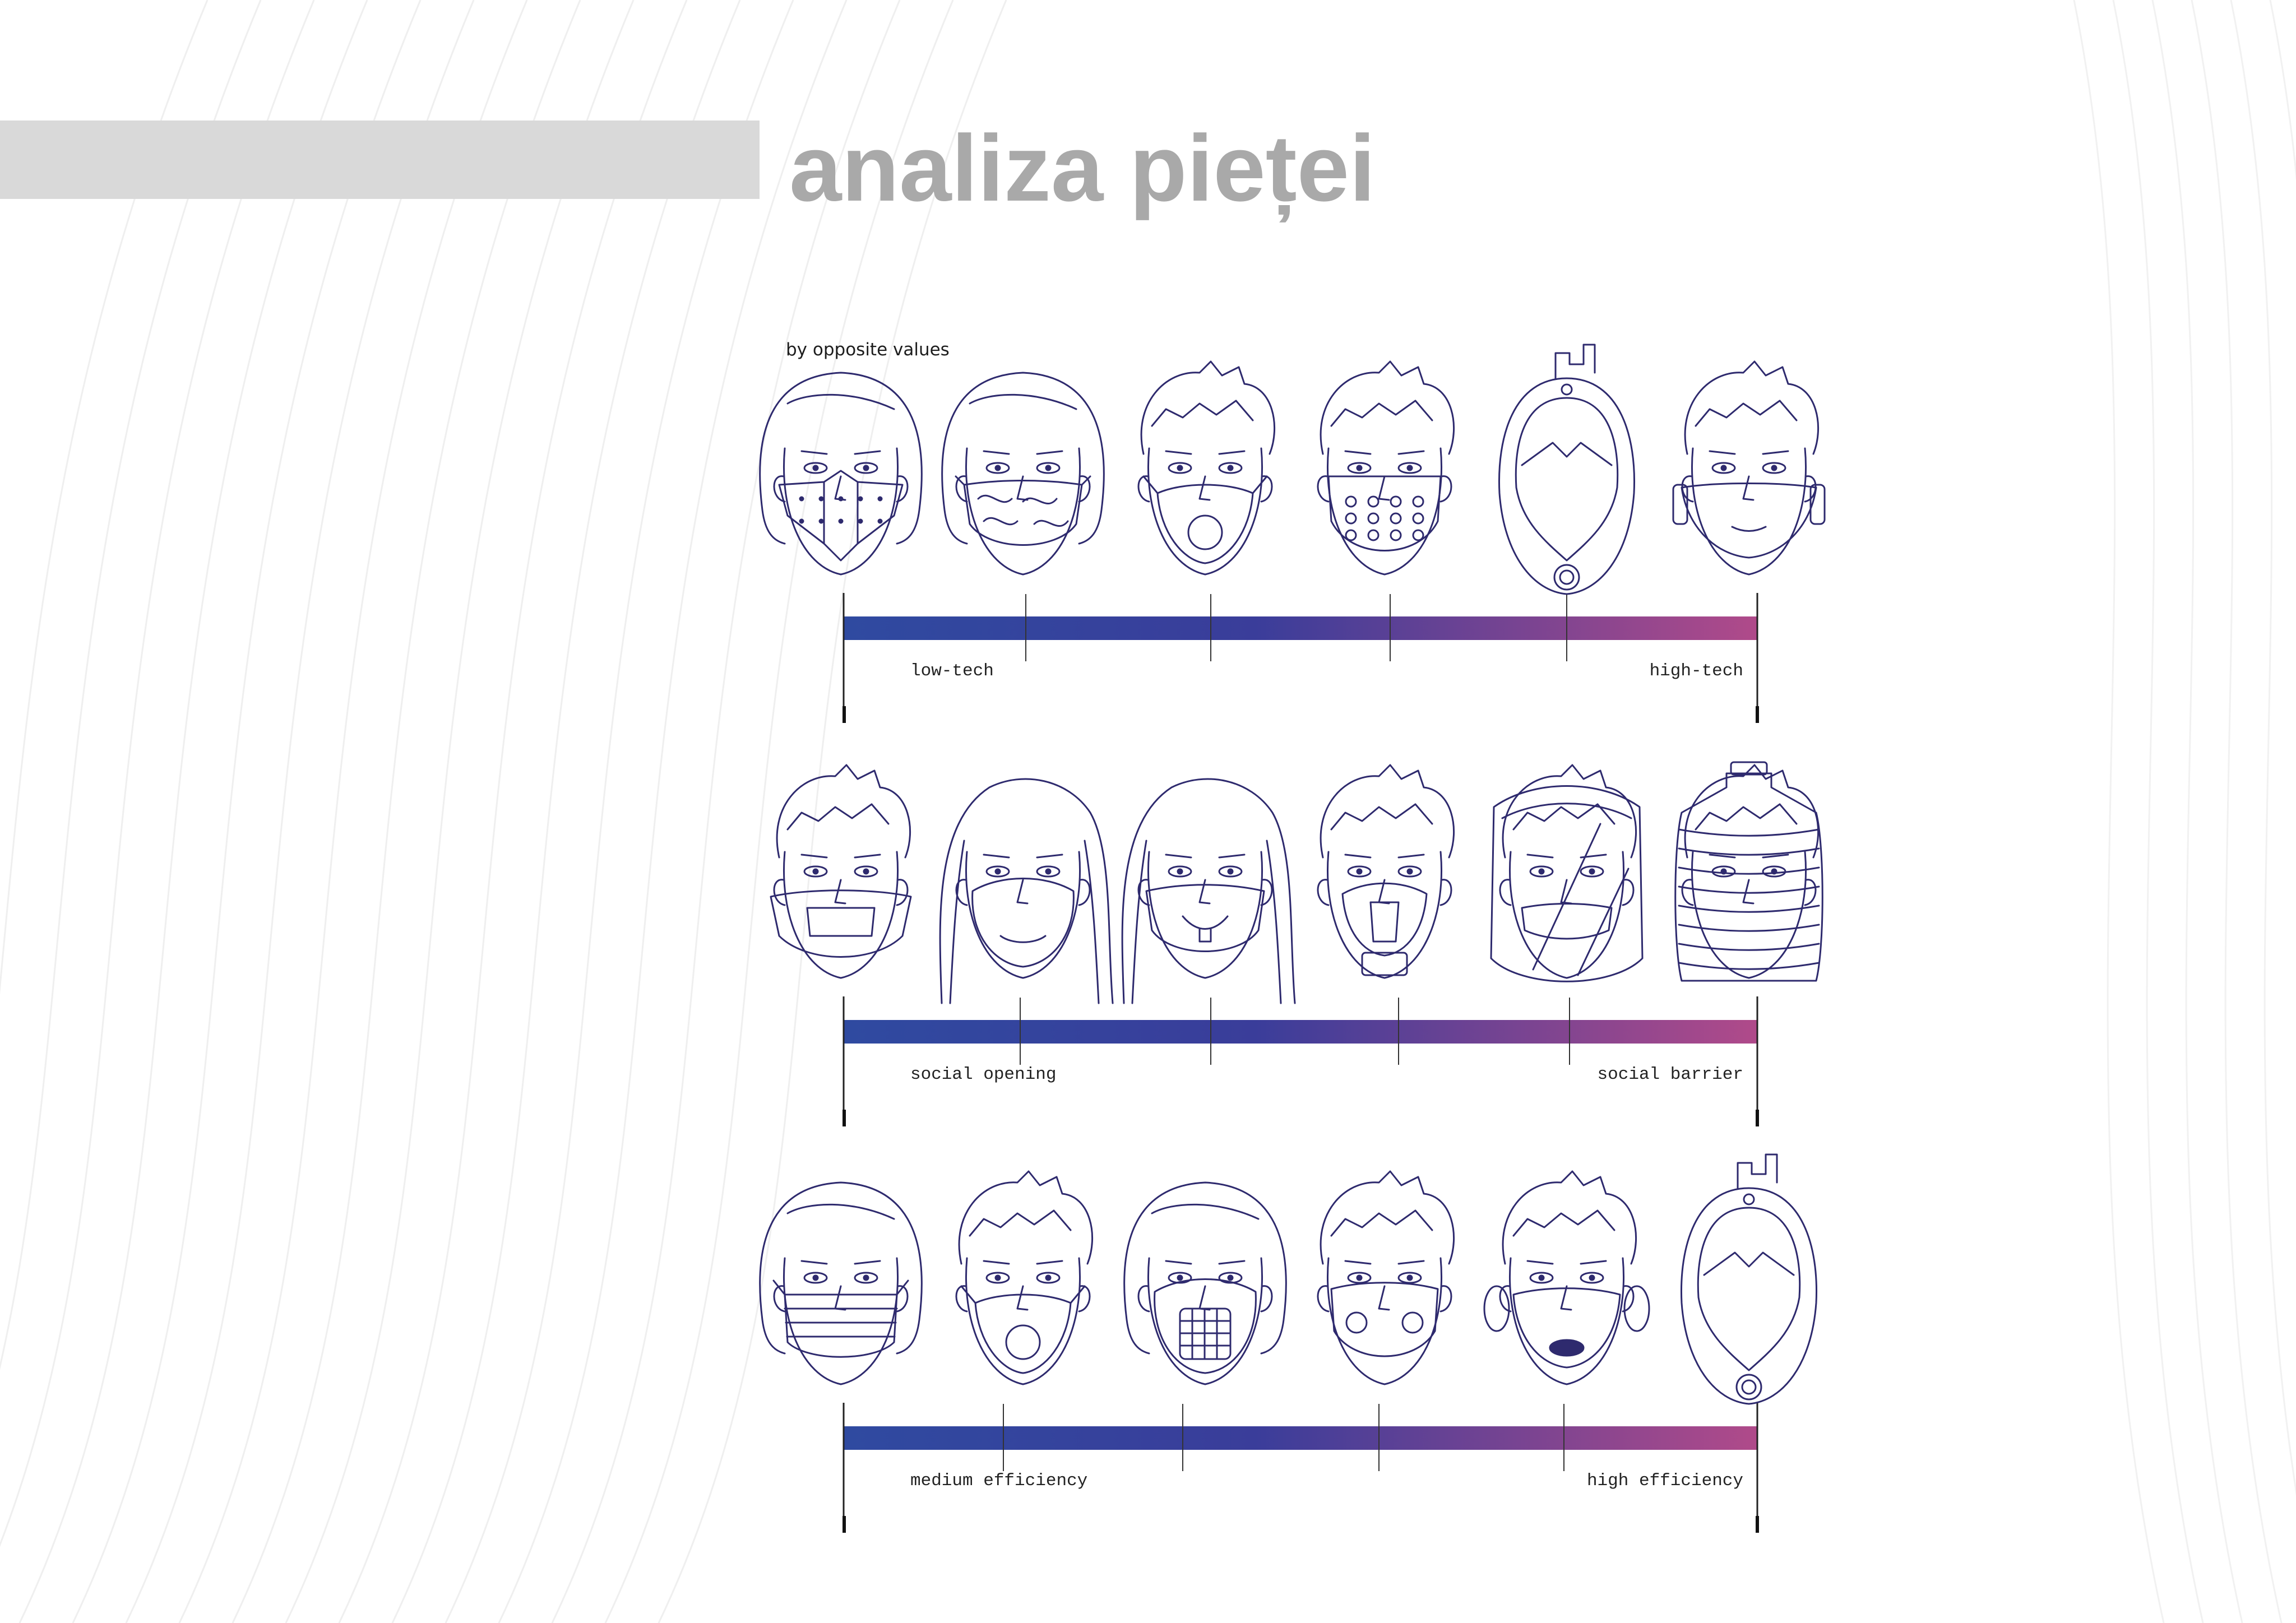  What do you see at coordinates (1023, 474) in the screenshot?
I see `mask-sketch-patterned-cloth-mask` at bounding box center [1023, 474].